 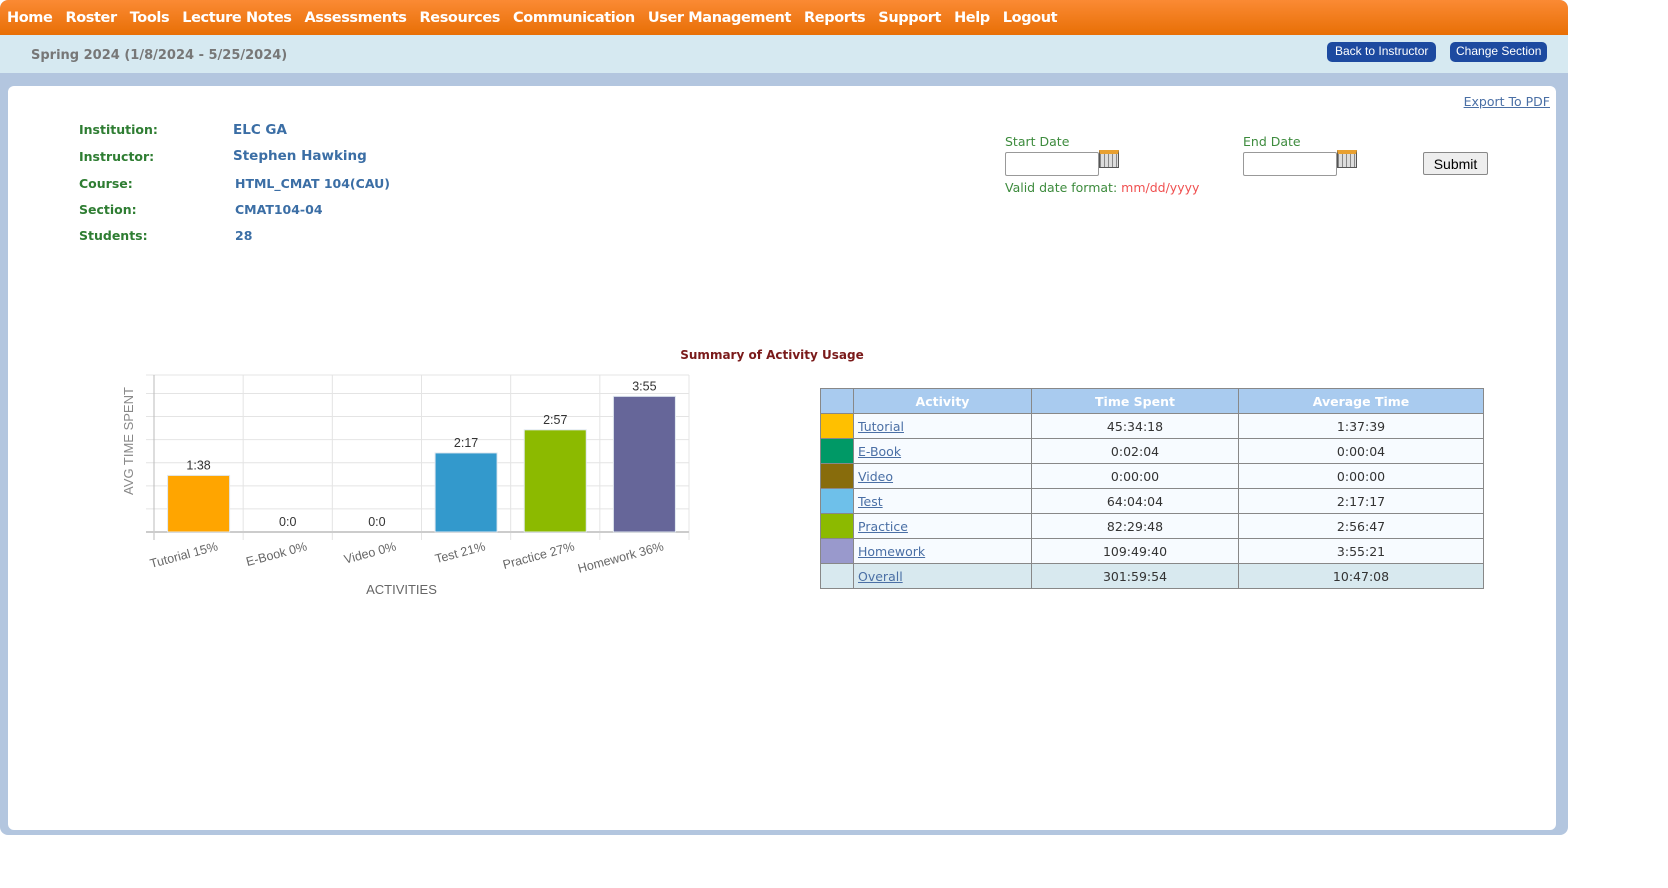 I want to click on table-row: E-Book 0:02:04 0:00:04, so click(x=1152, y=451).